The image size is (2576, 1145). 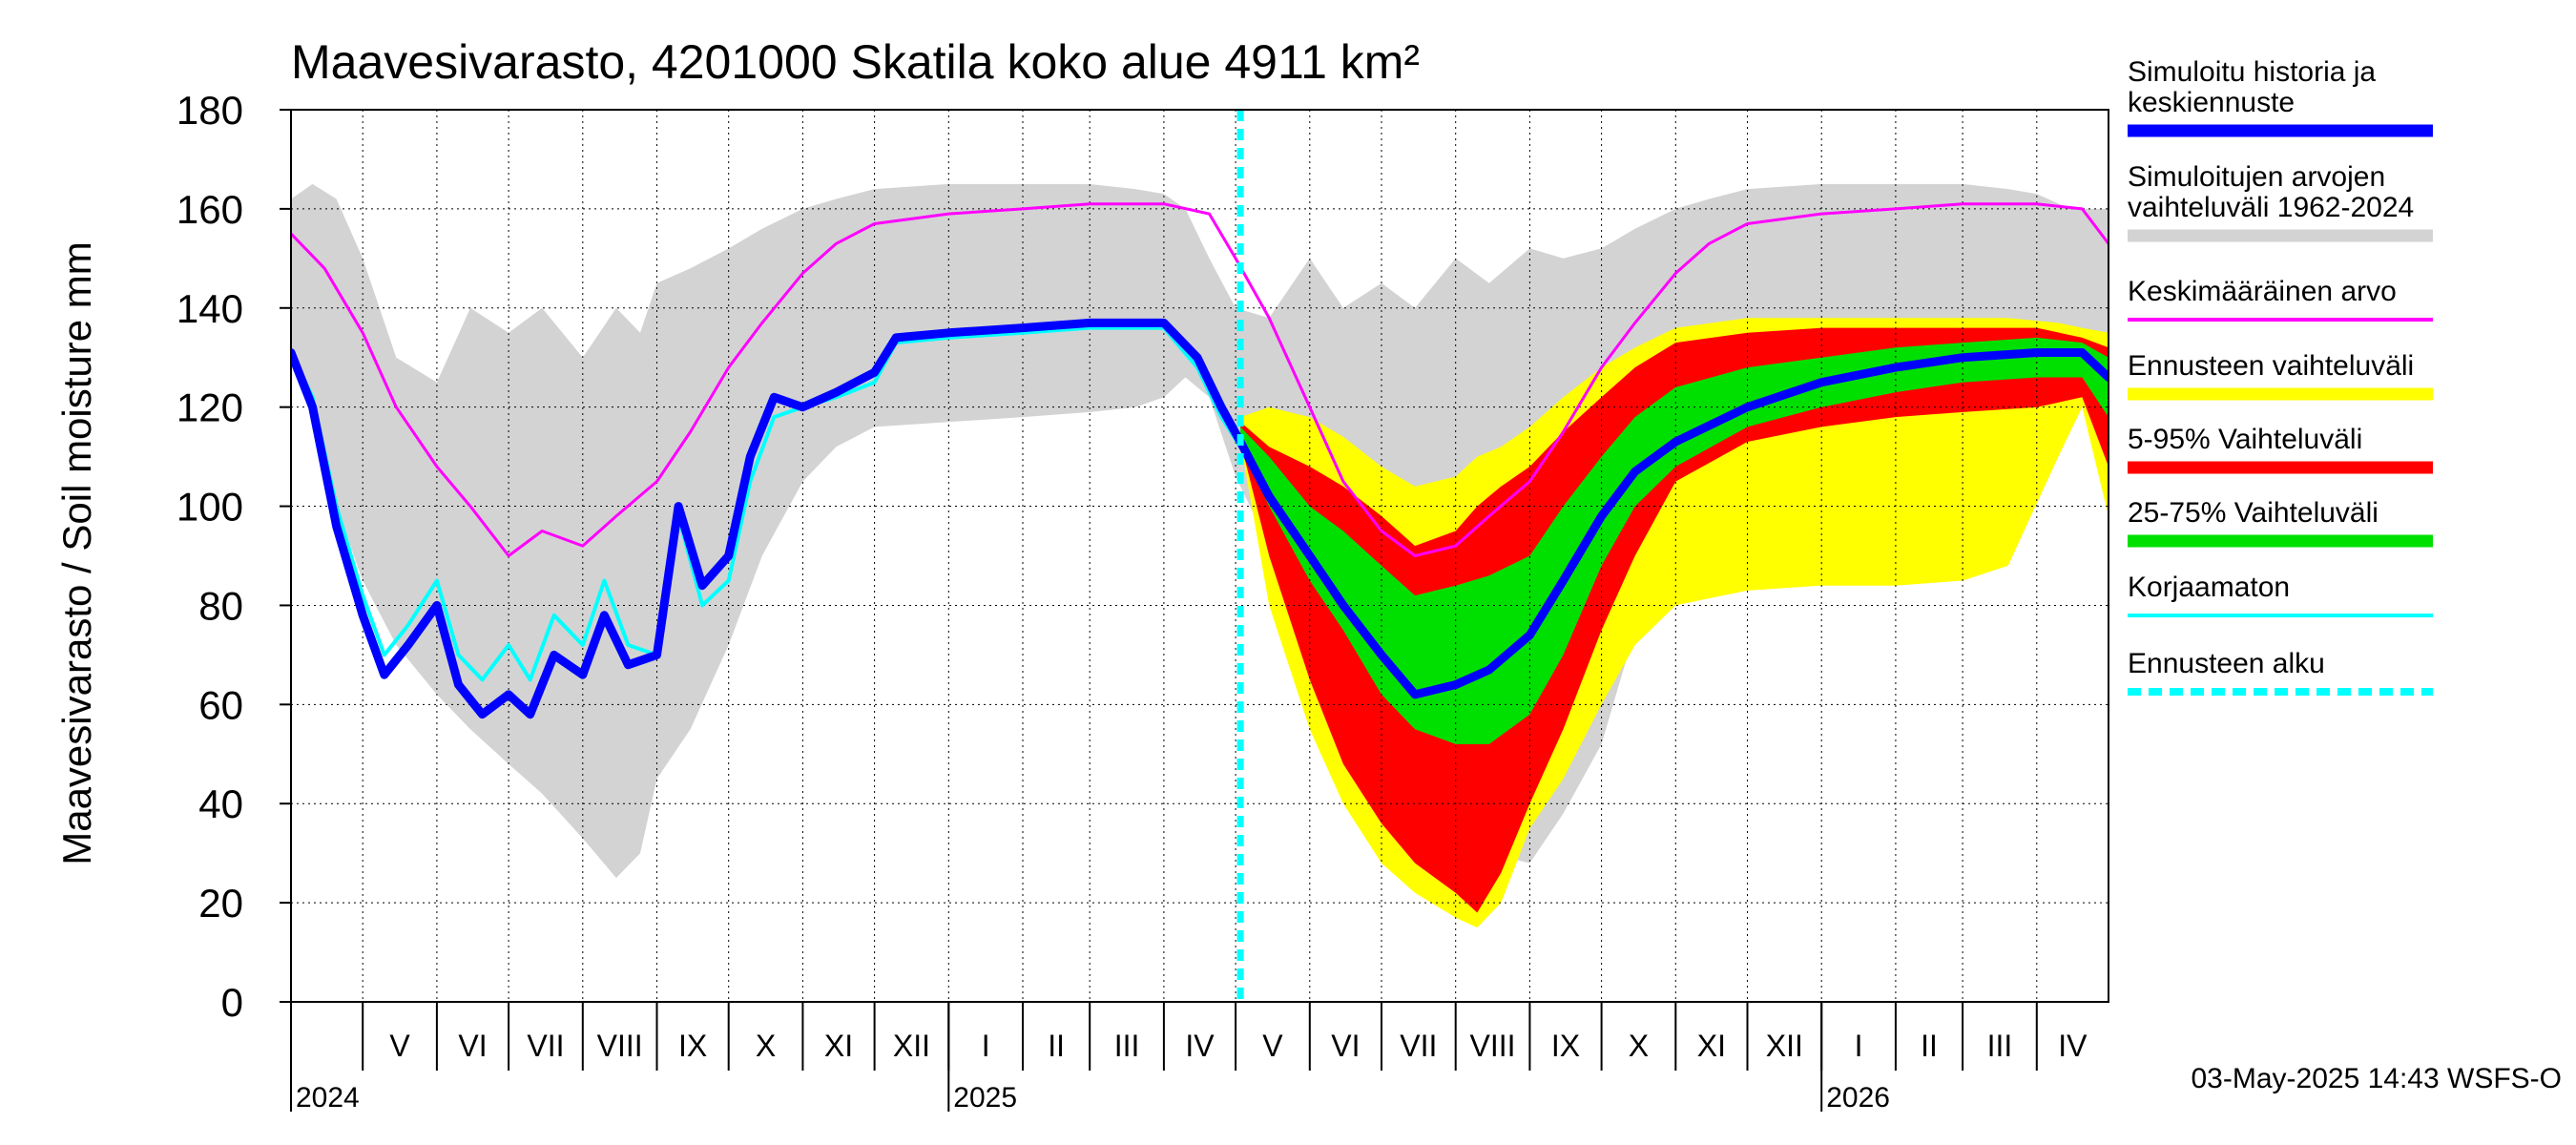 What do you see at coordinates (2271, 207) in the screenshot?
I see `legend-label: vaihteluväli 1962-2024` at bounding box center [2271, 207].